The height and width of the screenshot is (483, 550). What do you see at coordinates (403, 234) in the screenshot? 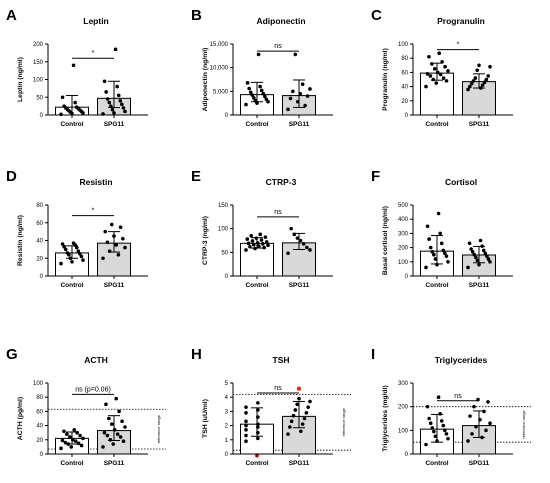
I see `y-tick-label: 300` at bounding box center [403, 234].